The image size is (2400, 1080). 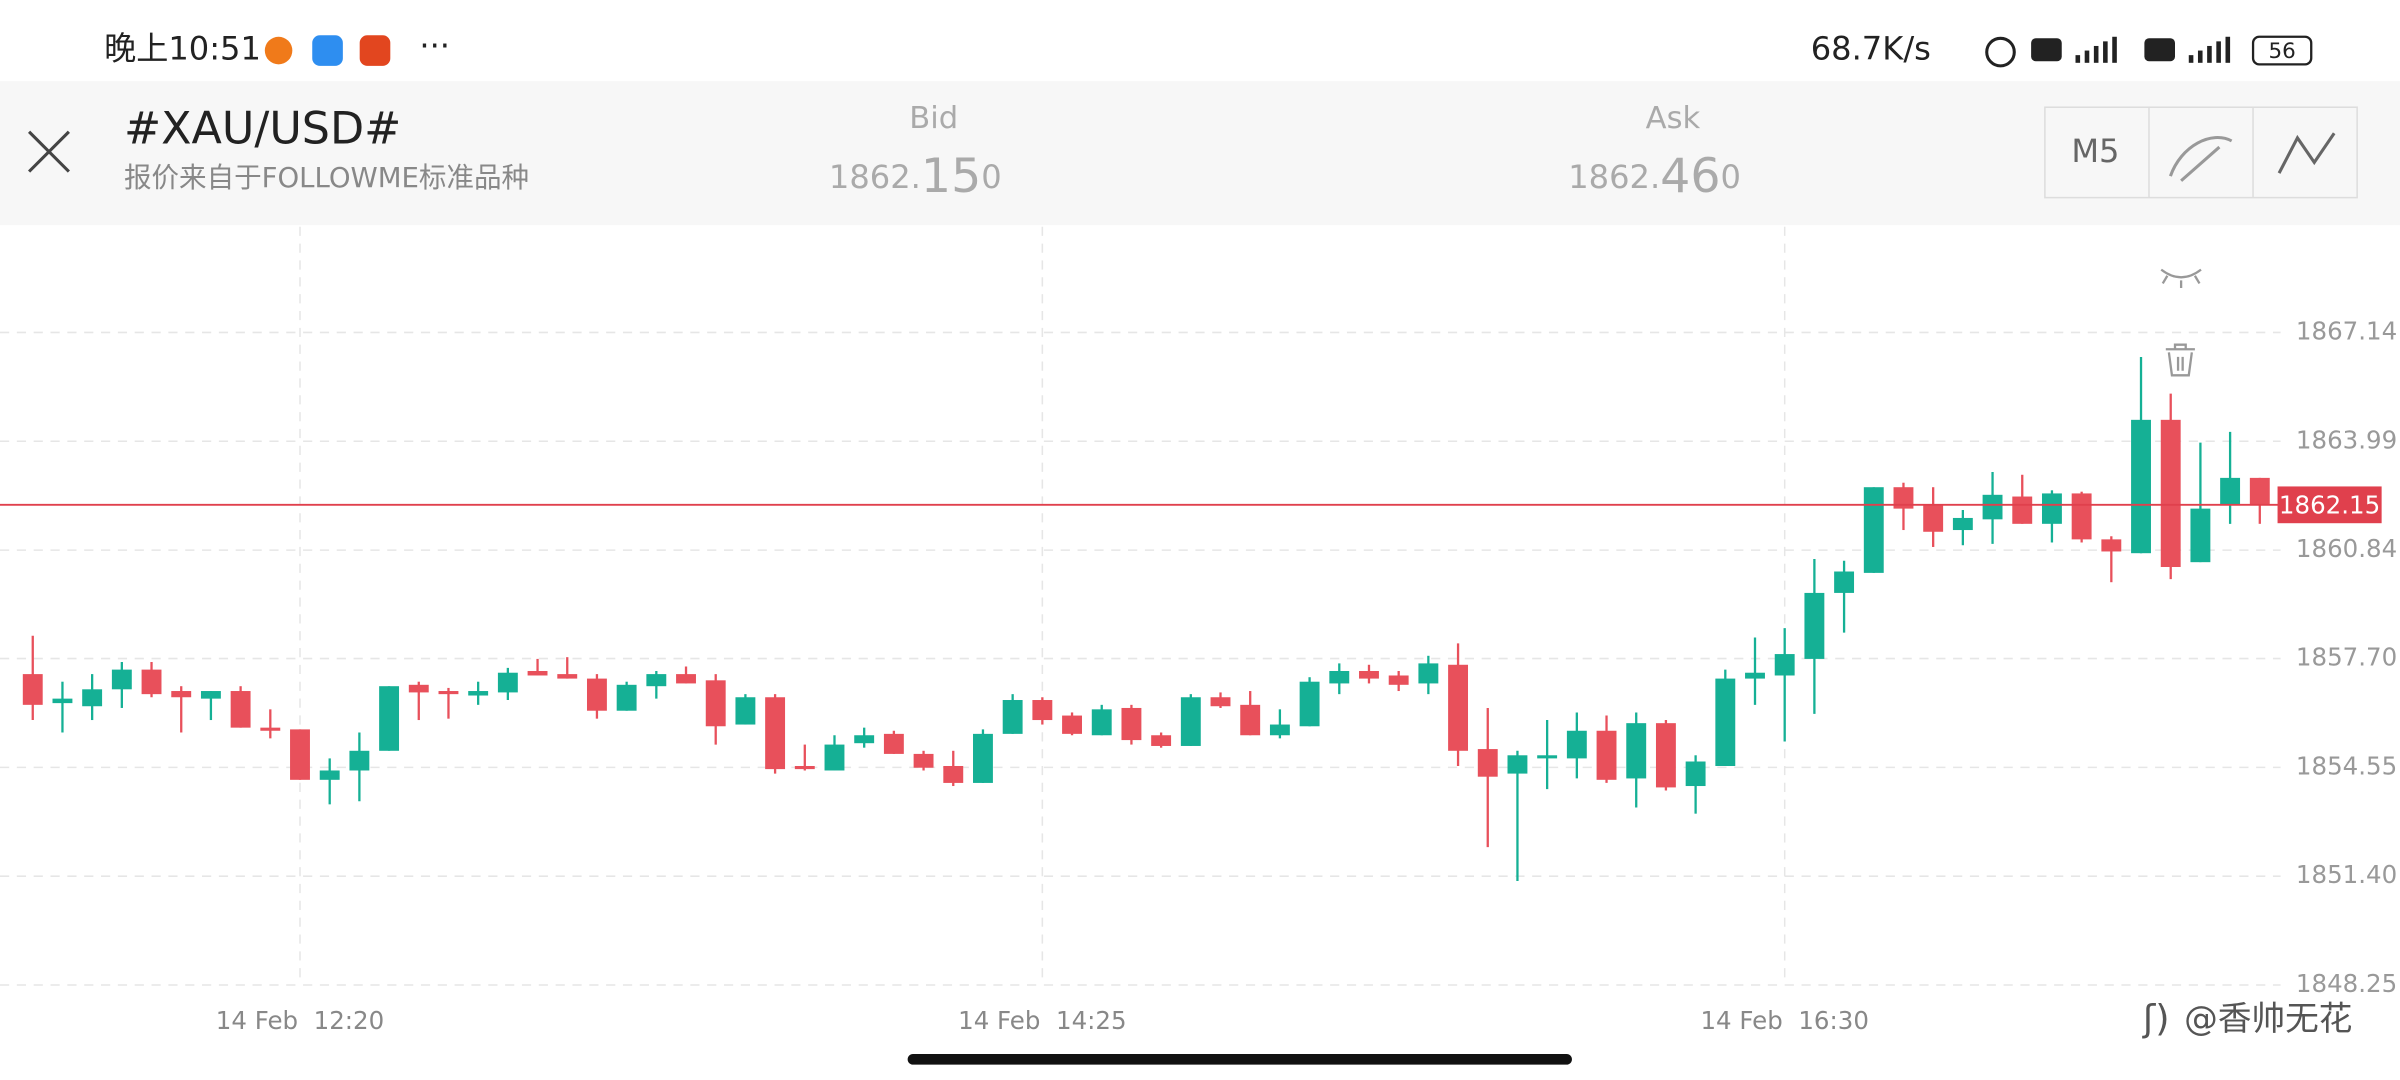 I want to click on watermark: @香帅无花, so click(x=2268, y=1018).